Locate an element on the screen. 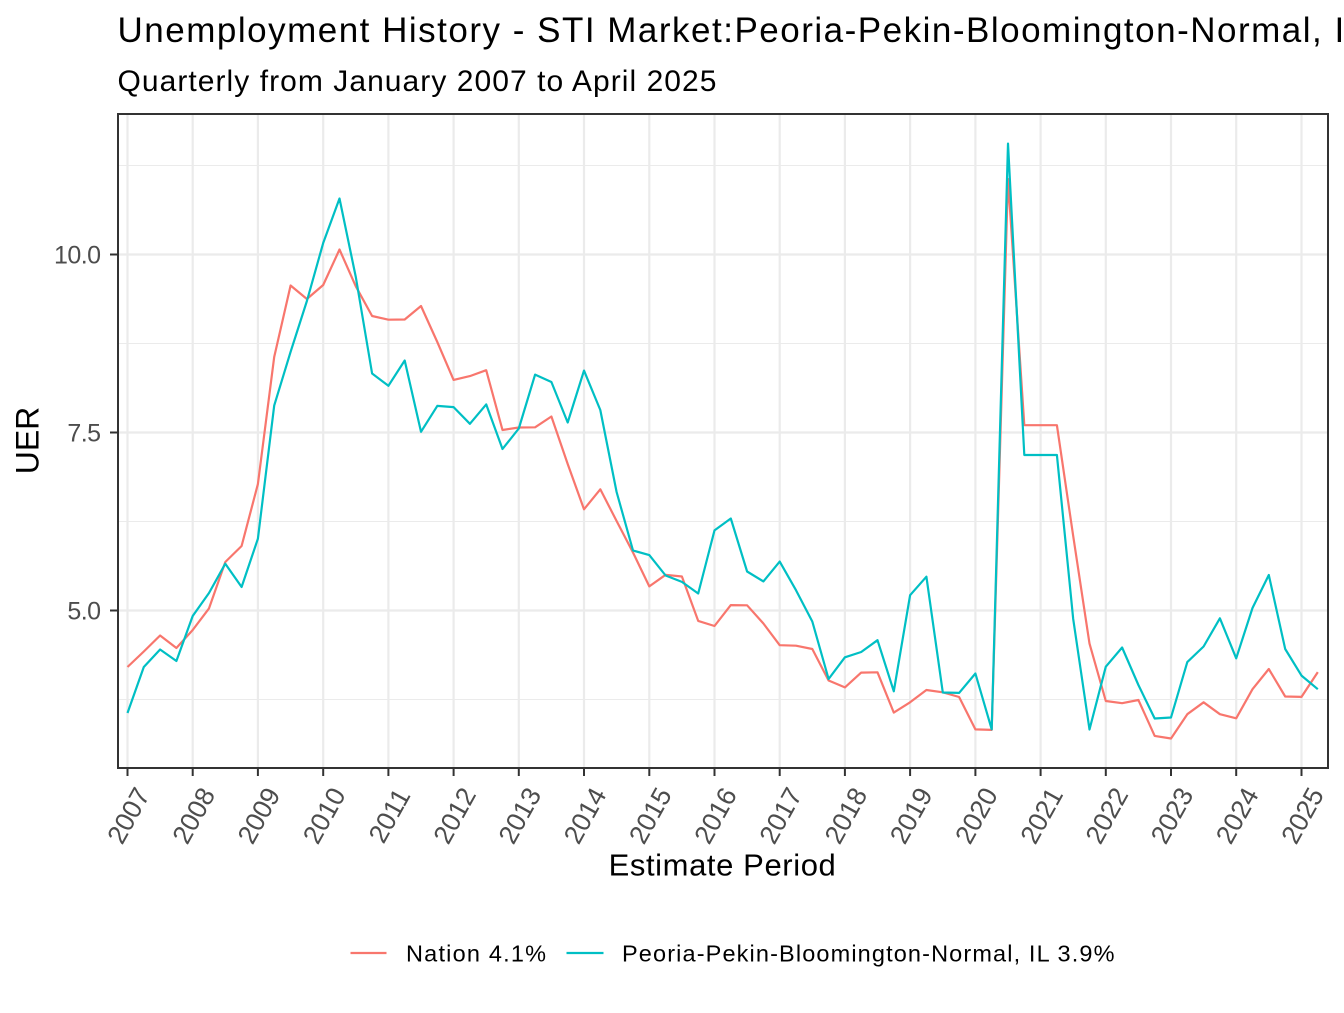 The image size is (1344, 1013). svg-text:Peoria-Pekin-Bloomington-Norma: Peoria-Pekin-Bloomington-Normal, IL 3.9% is located at coordinates (869, 954).